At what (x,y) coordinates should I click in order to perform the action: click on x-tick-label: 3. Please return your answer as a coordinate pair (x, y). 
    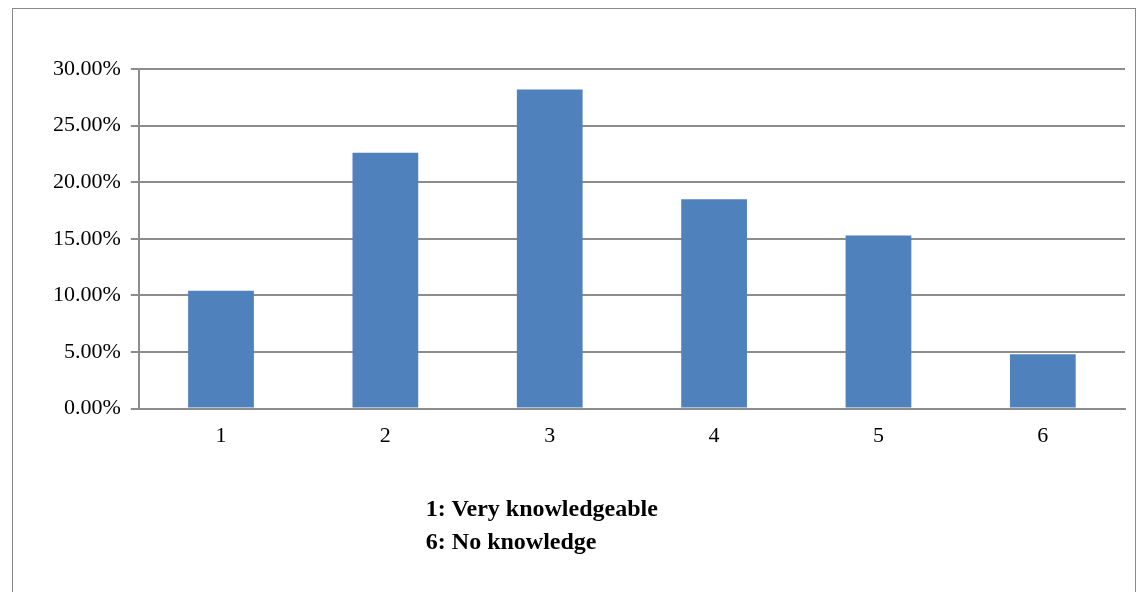
    Looking at the image, I should click on (550, 434).